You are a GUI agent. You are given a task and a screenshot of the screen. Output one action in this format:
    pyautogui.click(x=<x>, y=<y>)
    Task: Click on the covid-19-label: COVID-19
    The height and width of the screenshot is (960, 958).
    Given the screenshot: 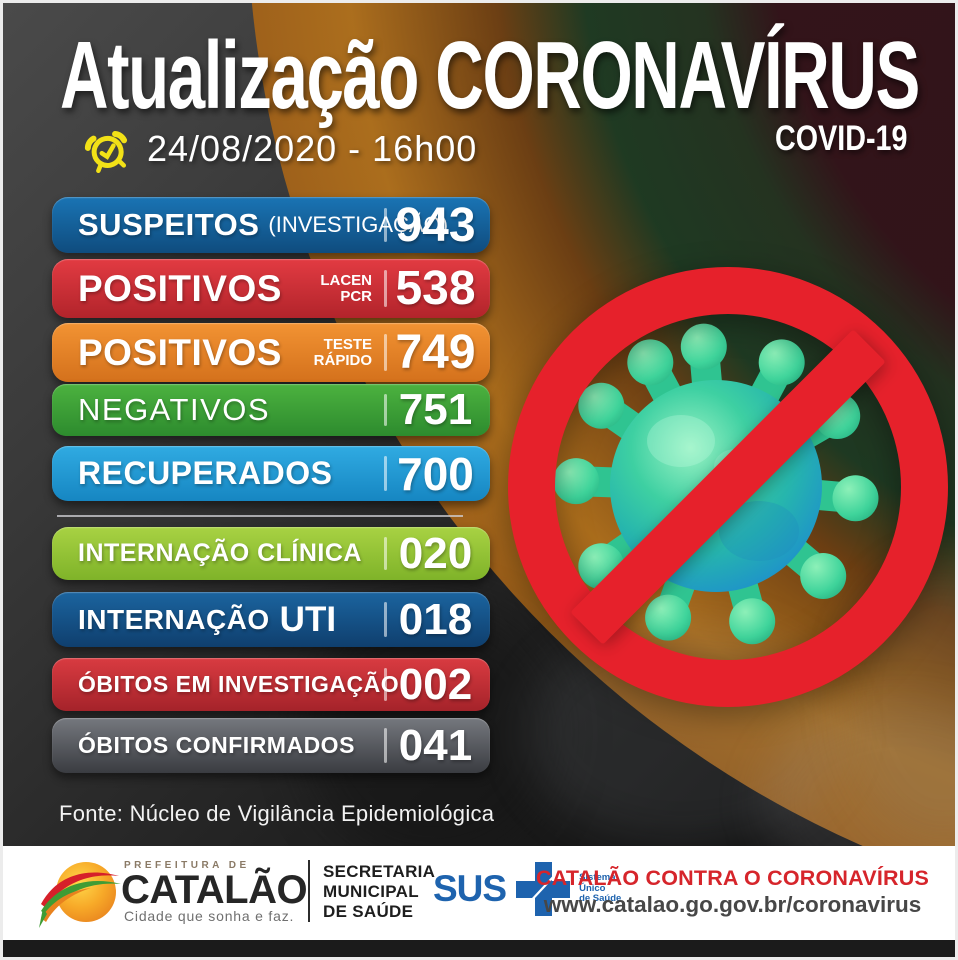 What is the action you would take?
    pyautogui.click(x=840, y=138)
    